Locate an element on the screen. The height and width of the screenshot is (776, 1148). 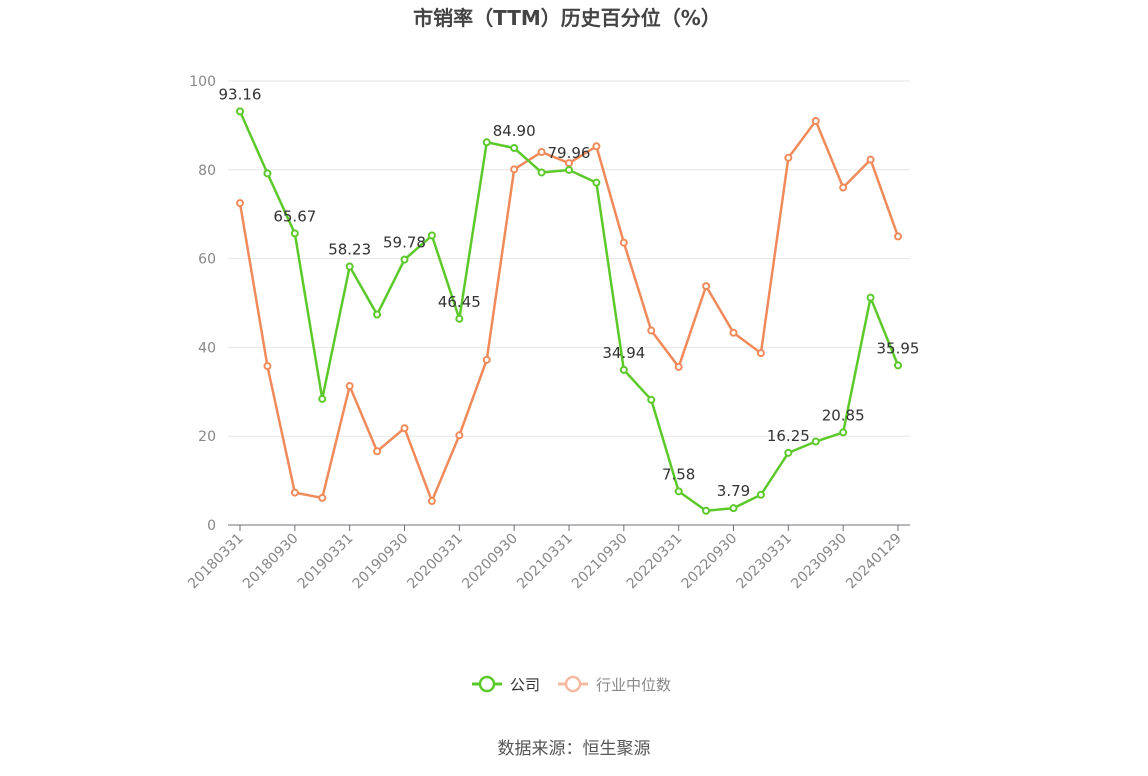
legend-label: 行业中位数 is located at coordinates (633, 685).